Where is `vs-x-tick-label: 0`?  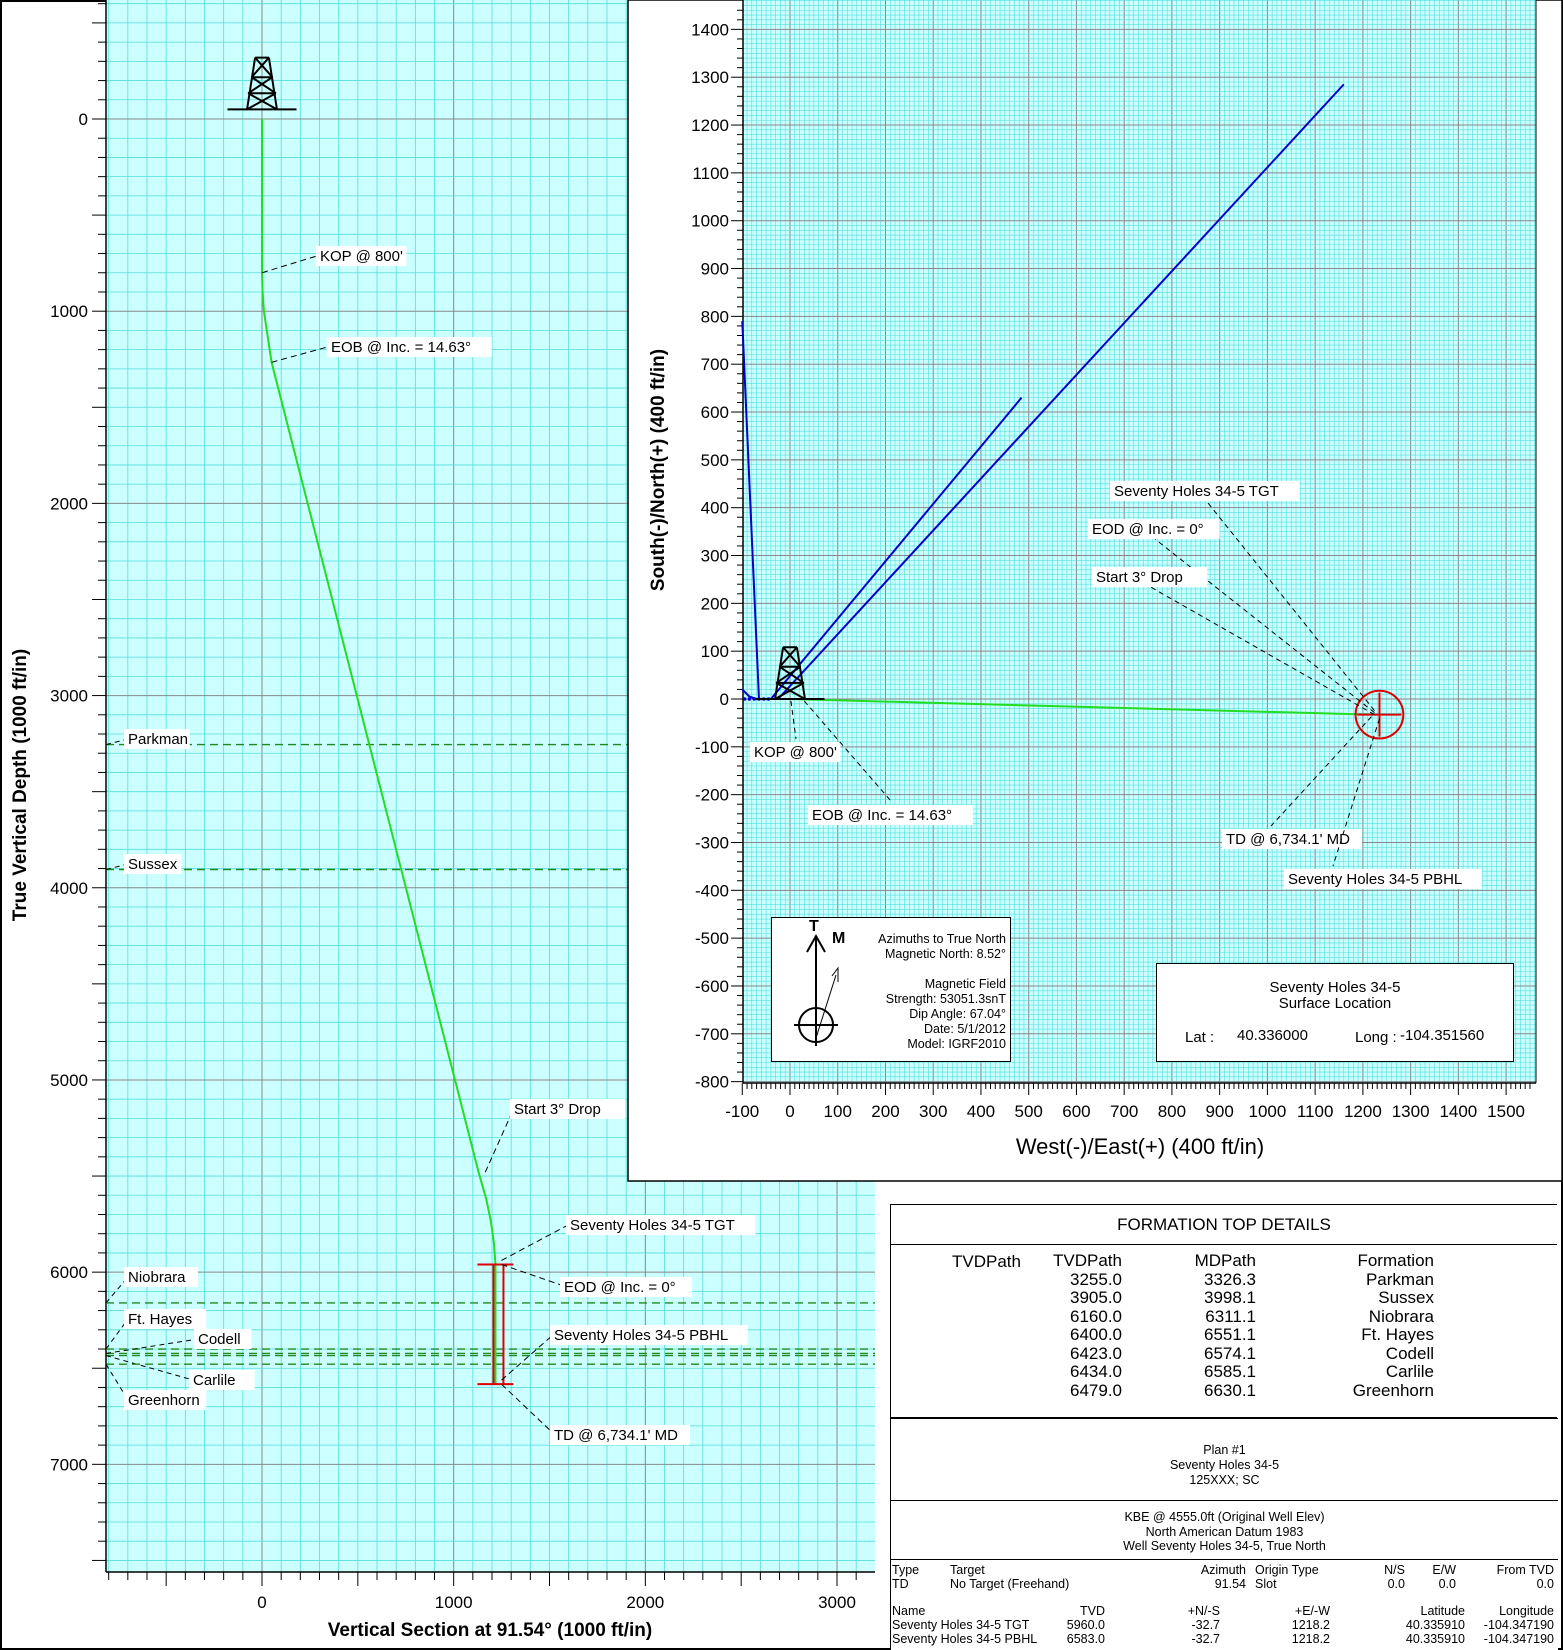
vs-x-tick-label: 0 is located at coordinates (261, 1602).